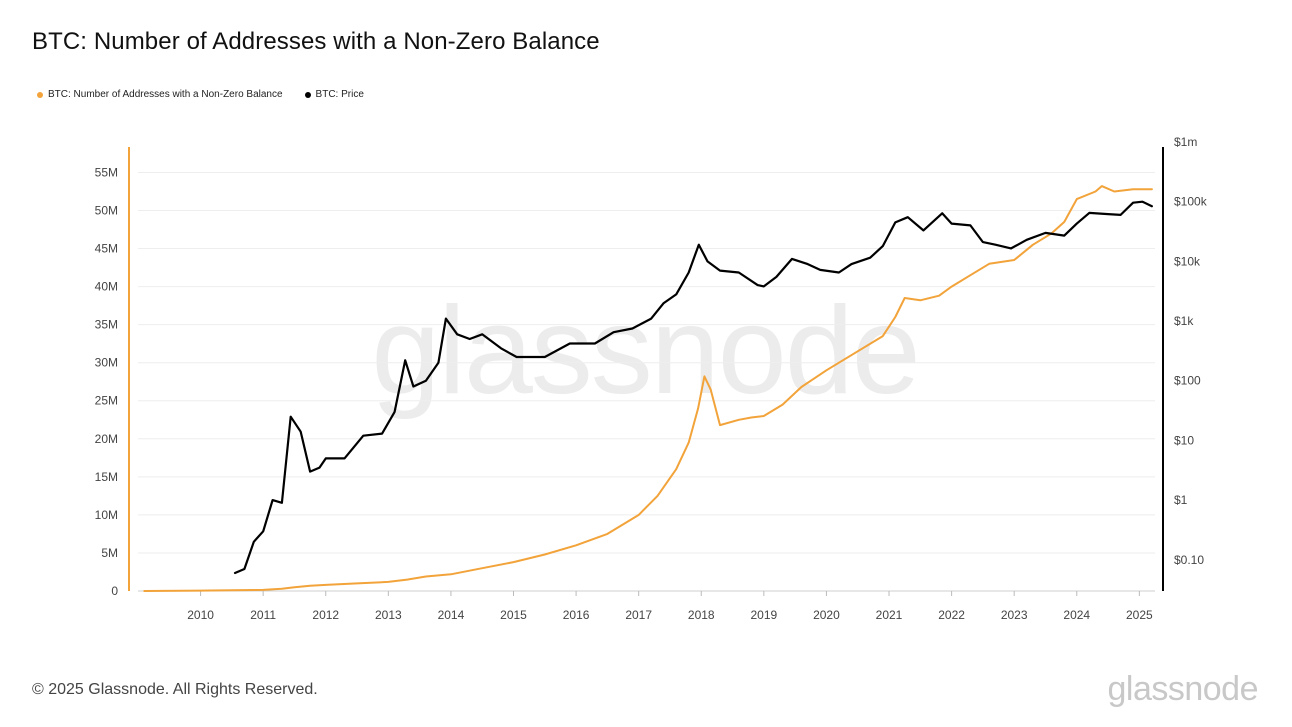 The image size is (1292, 727). I want to click on x-tick-label: 2022, so click(951, 615).